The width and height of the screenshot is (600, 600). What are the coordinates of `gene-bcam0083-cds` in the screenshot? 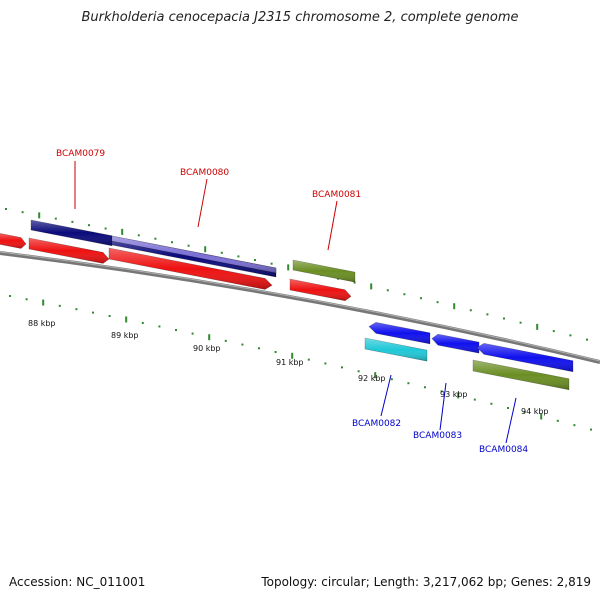 It's located at (455, 343).